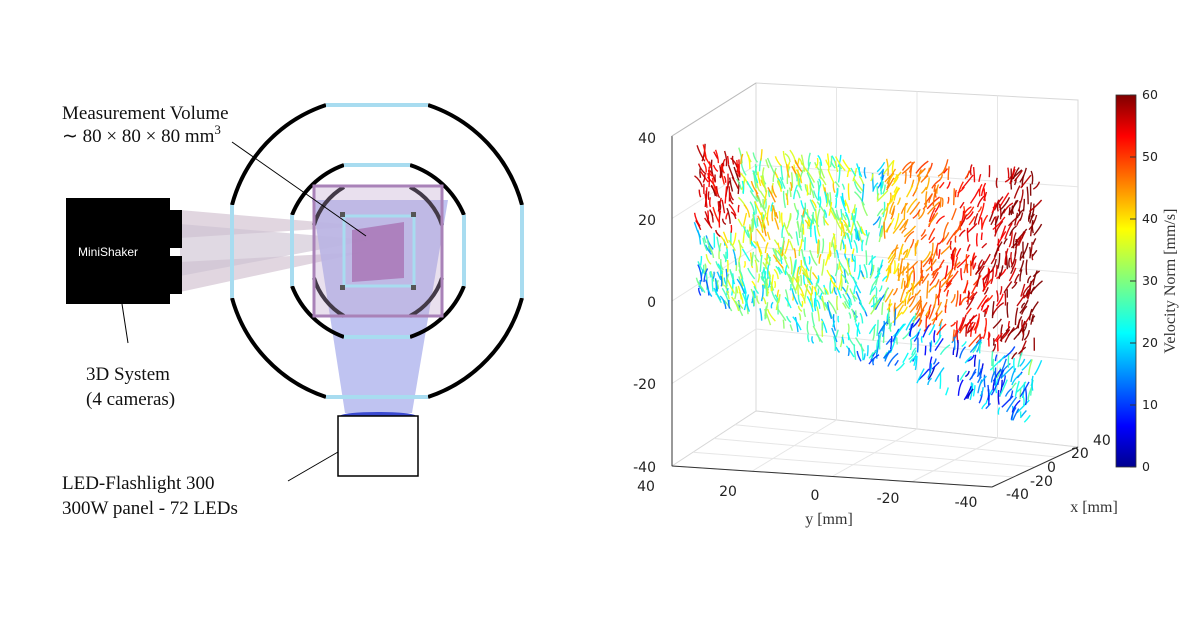 This screenshot has width=1200, height=626. I want to click on colorbar-tick-label: 50, so click(1150, 156).